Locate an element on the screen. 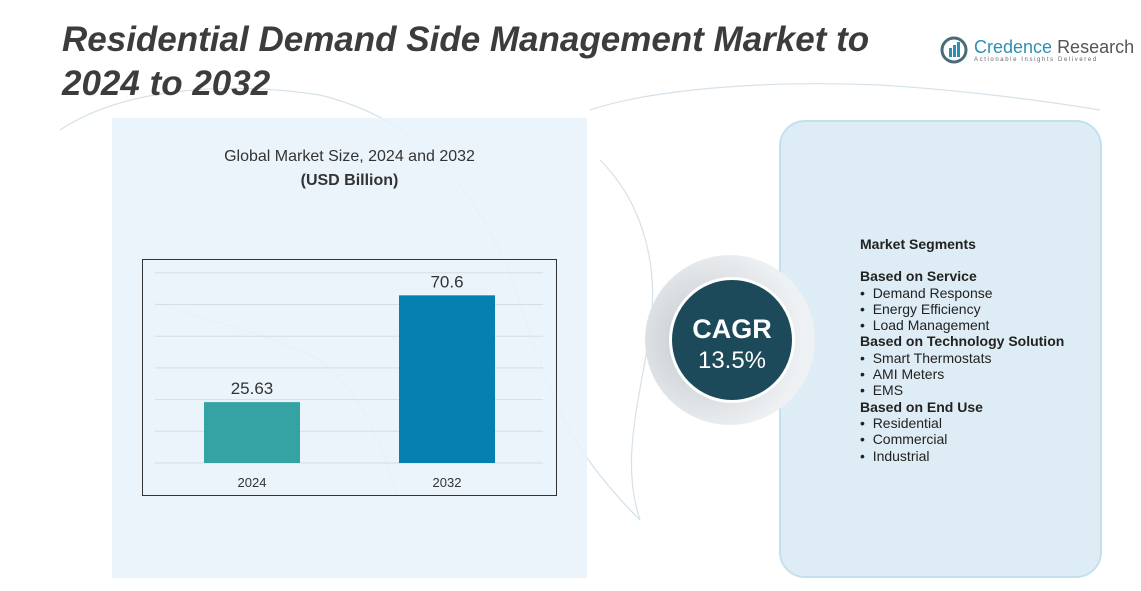 This screenshot has height=591, width=1141. segment-item-label: AMI Meters is located at coordinates (908, 374).